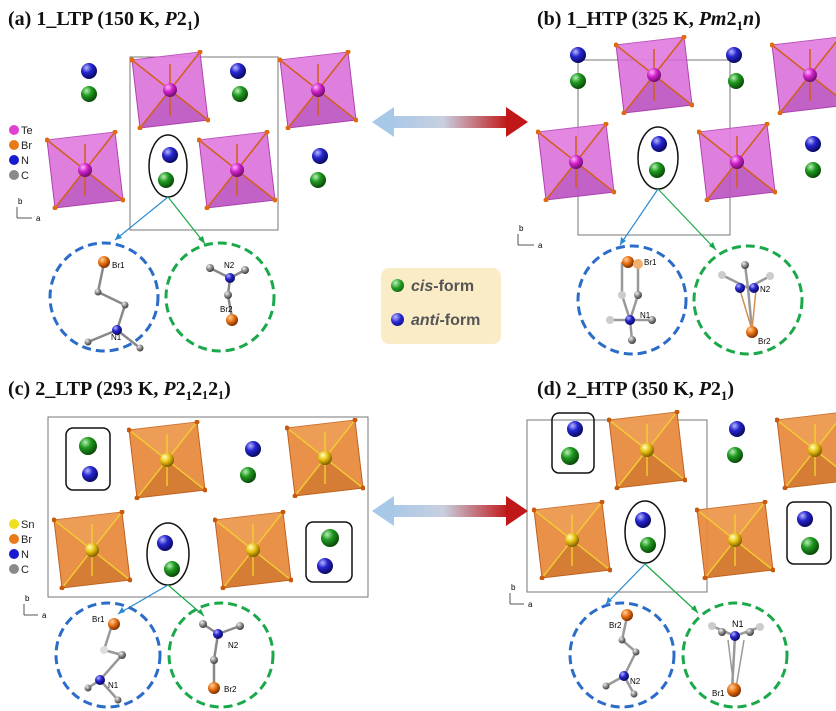 The height and width of the screenshot is (711, 836). I want to click on te-octahedron-b3, so click(737, 162).